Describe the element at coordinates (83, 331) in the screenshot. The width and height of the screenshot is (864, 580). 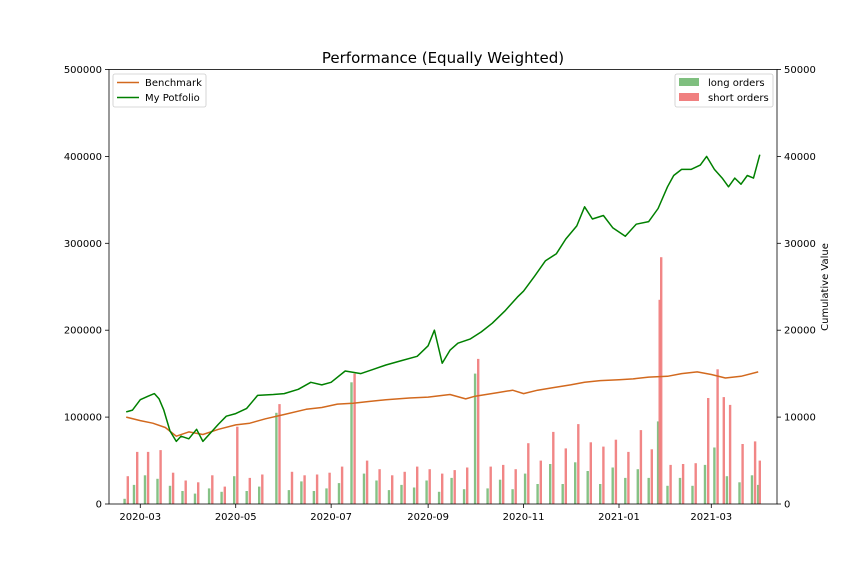
I see `left-axis-tick-label: 200000` at that location.